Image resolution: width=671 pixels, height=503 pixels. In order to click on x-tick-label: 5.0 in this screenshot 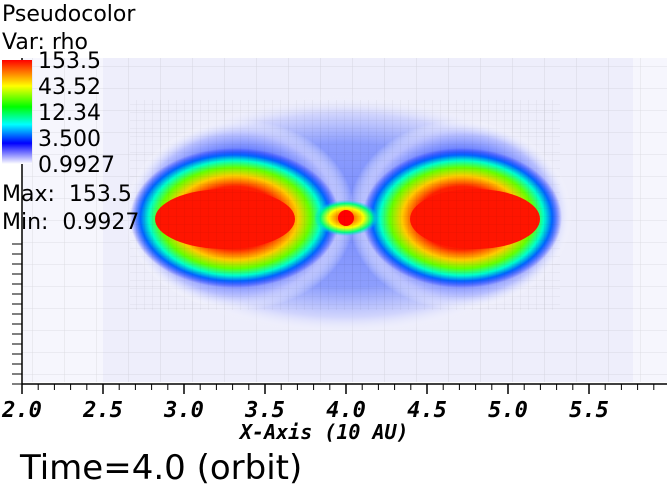, I will do `click(508, 410)`.